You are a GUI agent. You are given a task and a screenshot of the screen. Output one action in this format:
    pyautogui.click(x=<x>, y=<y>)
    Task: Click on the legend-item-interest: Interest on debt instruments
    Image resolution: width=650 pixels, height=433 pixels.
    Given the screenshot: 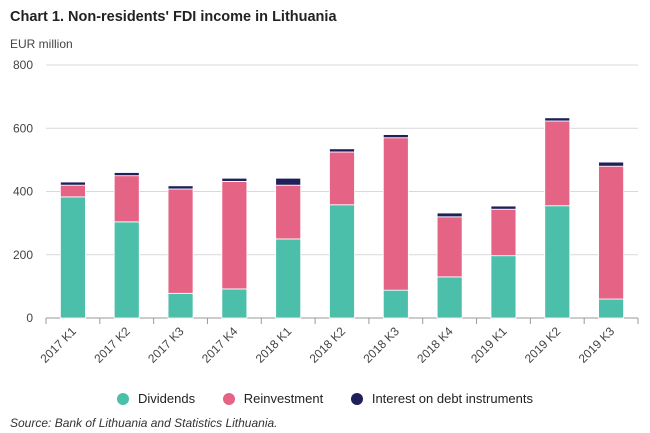 What is the action you would take?
    pyautogui.click(x=441, y=398)
    